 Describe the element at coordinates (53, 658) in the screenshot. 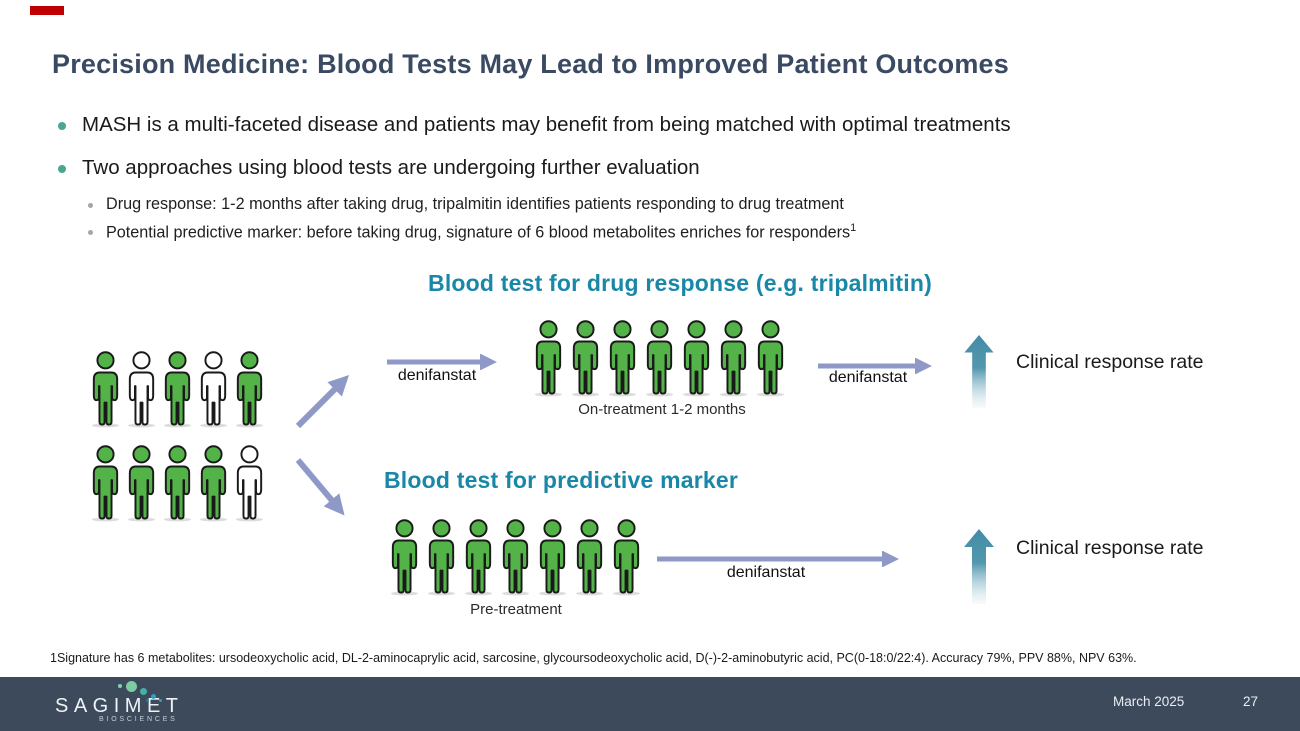

I see `footnote-marker: 1` at that location.